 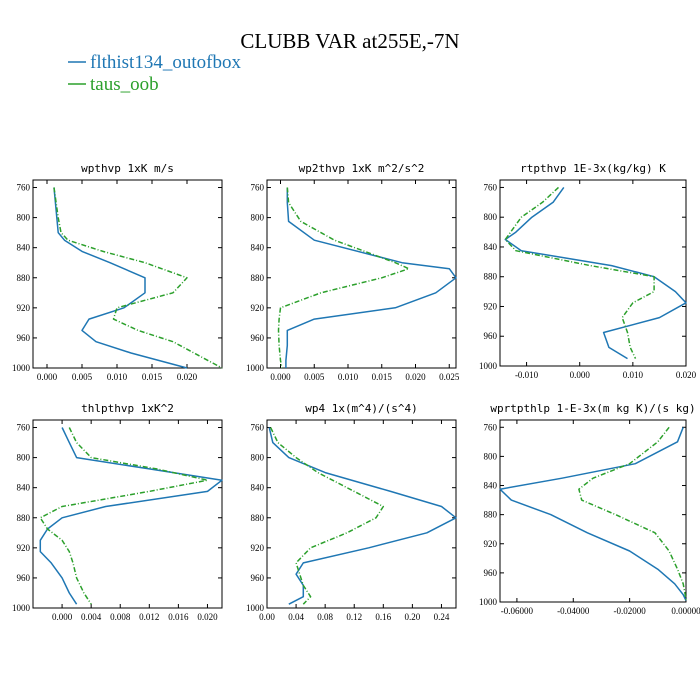 What do you see at coordinates (124, 84) in the screenshot?
I see `legend-label-taus-oob: taus_oob` at bounding box center [124, 84].